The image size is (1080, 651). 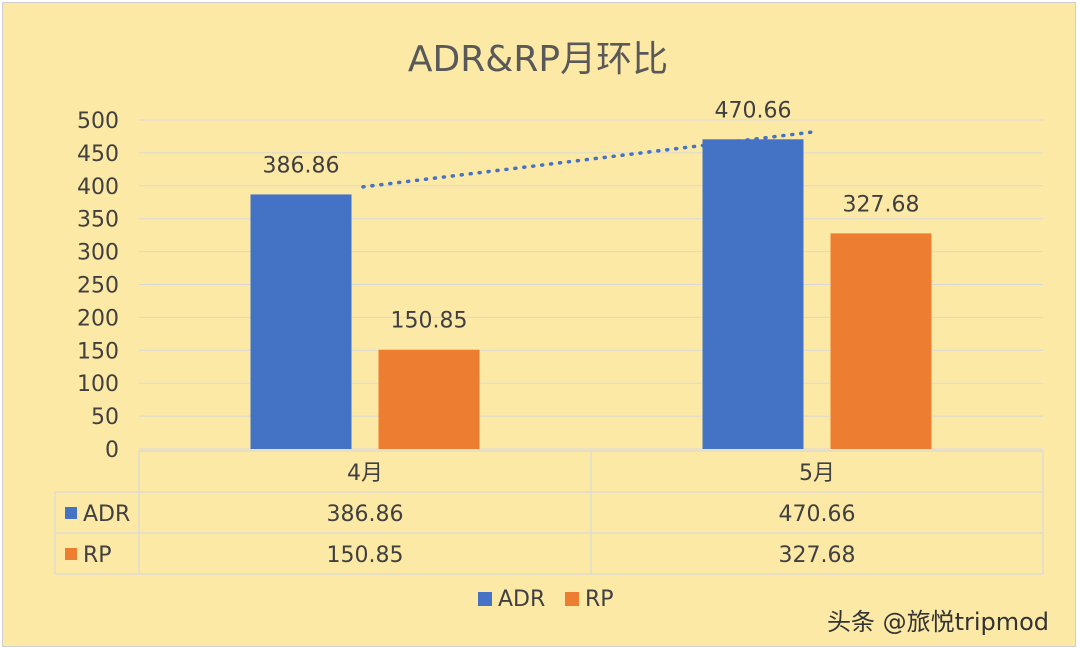 What do you see at coordinates (98, 384) in the screenshot?
I see `y-tick-label: 100` at bounding box center [98, 384].